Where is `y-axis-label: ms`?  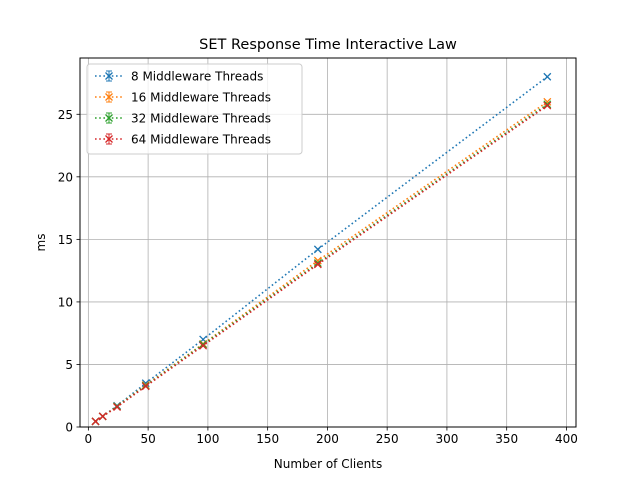
y-axis-label: ms is located at coordinates (41, 243).